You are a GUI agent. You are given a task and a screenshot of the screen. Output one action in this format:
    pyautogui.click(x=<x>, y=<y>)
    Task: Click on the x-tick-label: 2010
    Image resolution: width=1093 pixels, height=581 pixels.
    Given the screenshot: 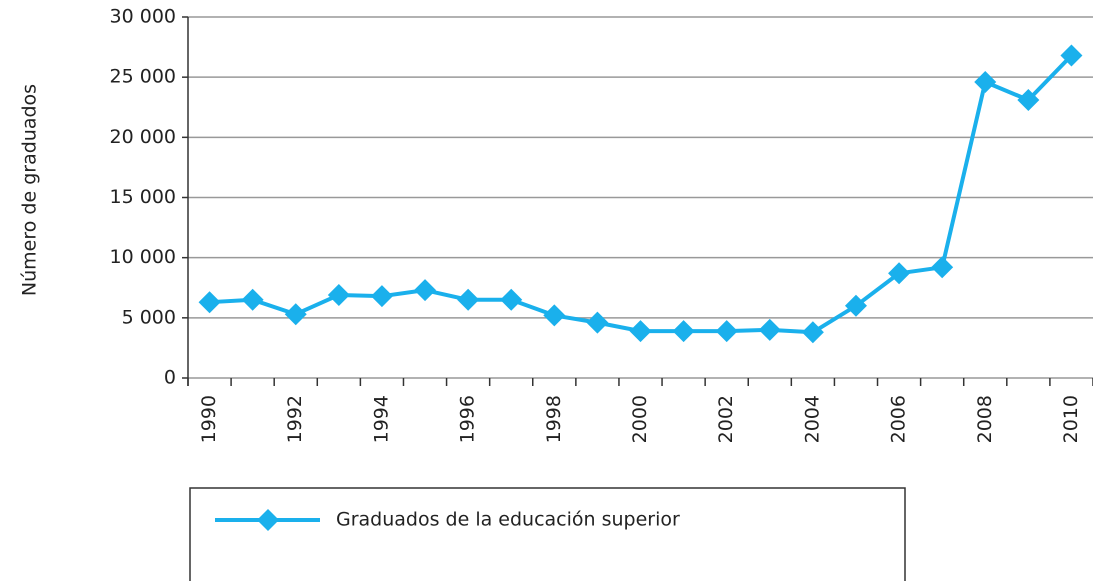 What is the action you would take?
    pyautogui.click(x=1071, y=419)
    